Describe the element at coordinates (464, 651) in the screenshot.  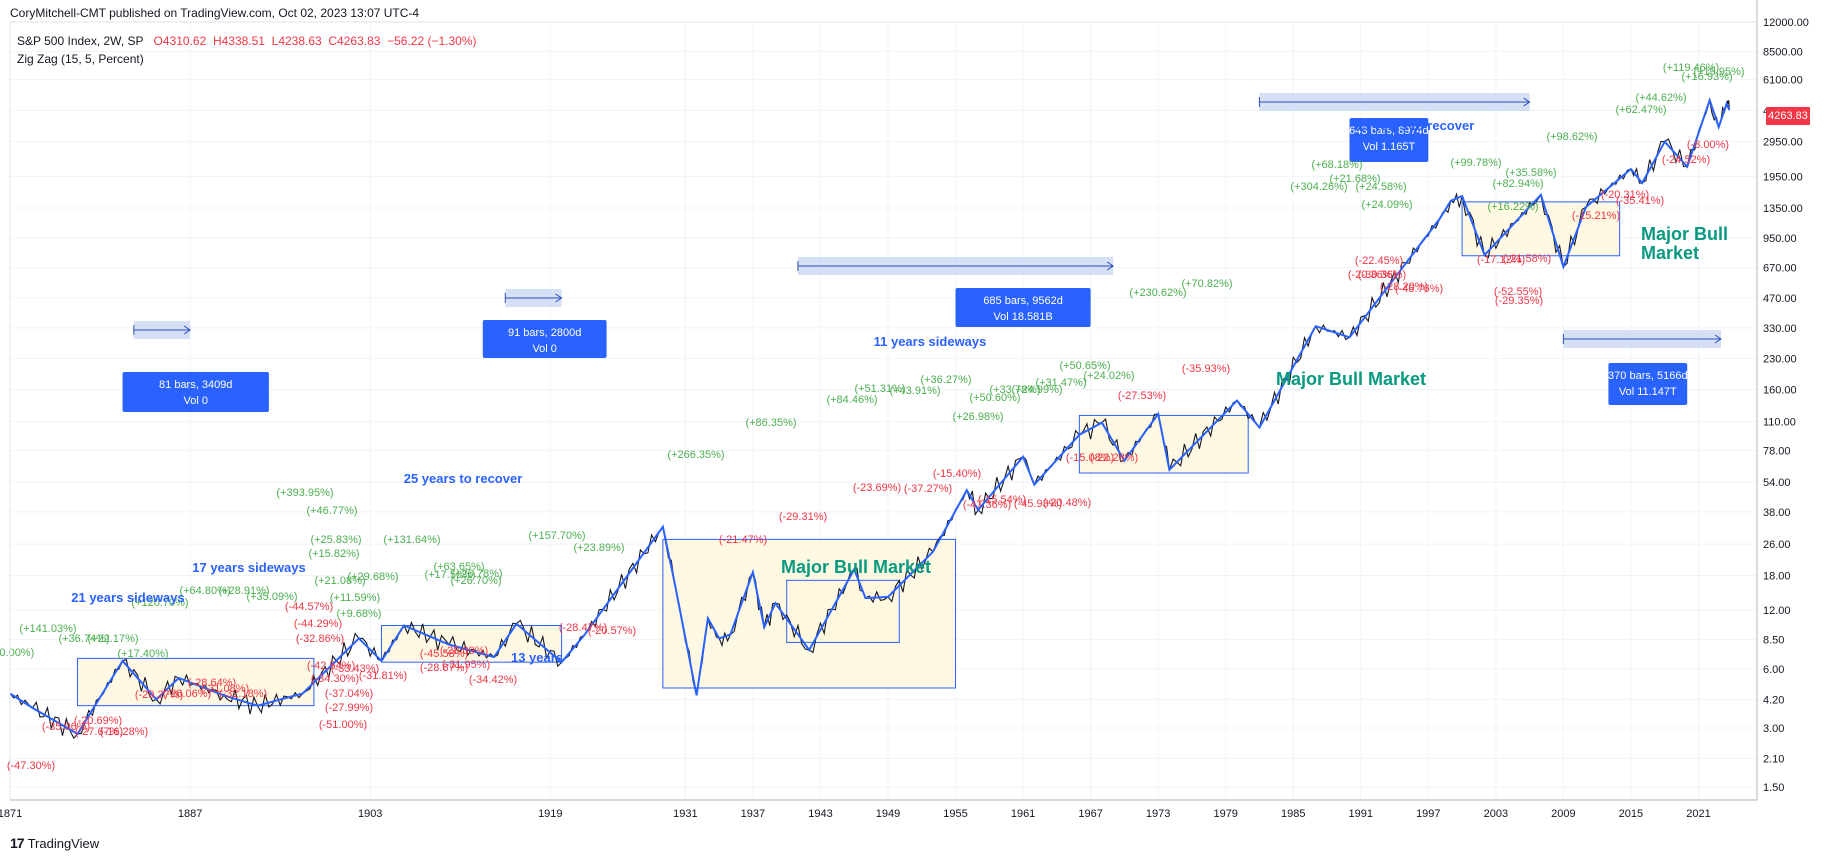
I see `trough-pct-label: (-28.09%)` at that location.